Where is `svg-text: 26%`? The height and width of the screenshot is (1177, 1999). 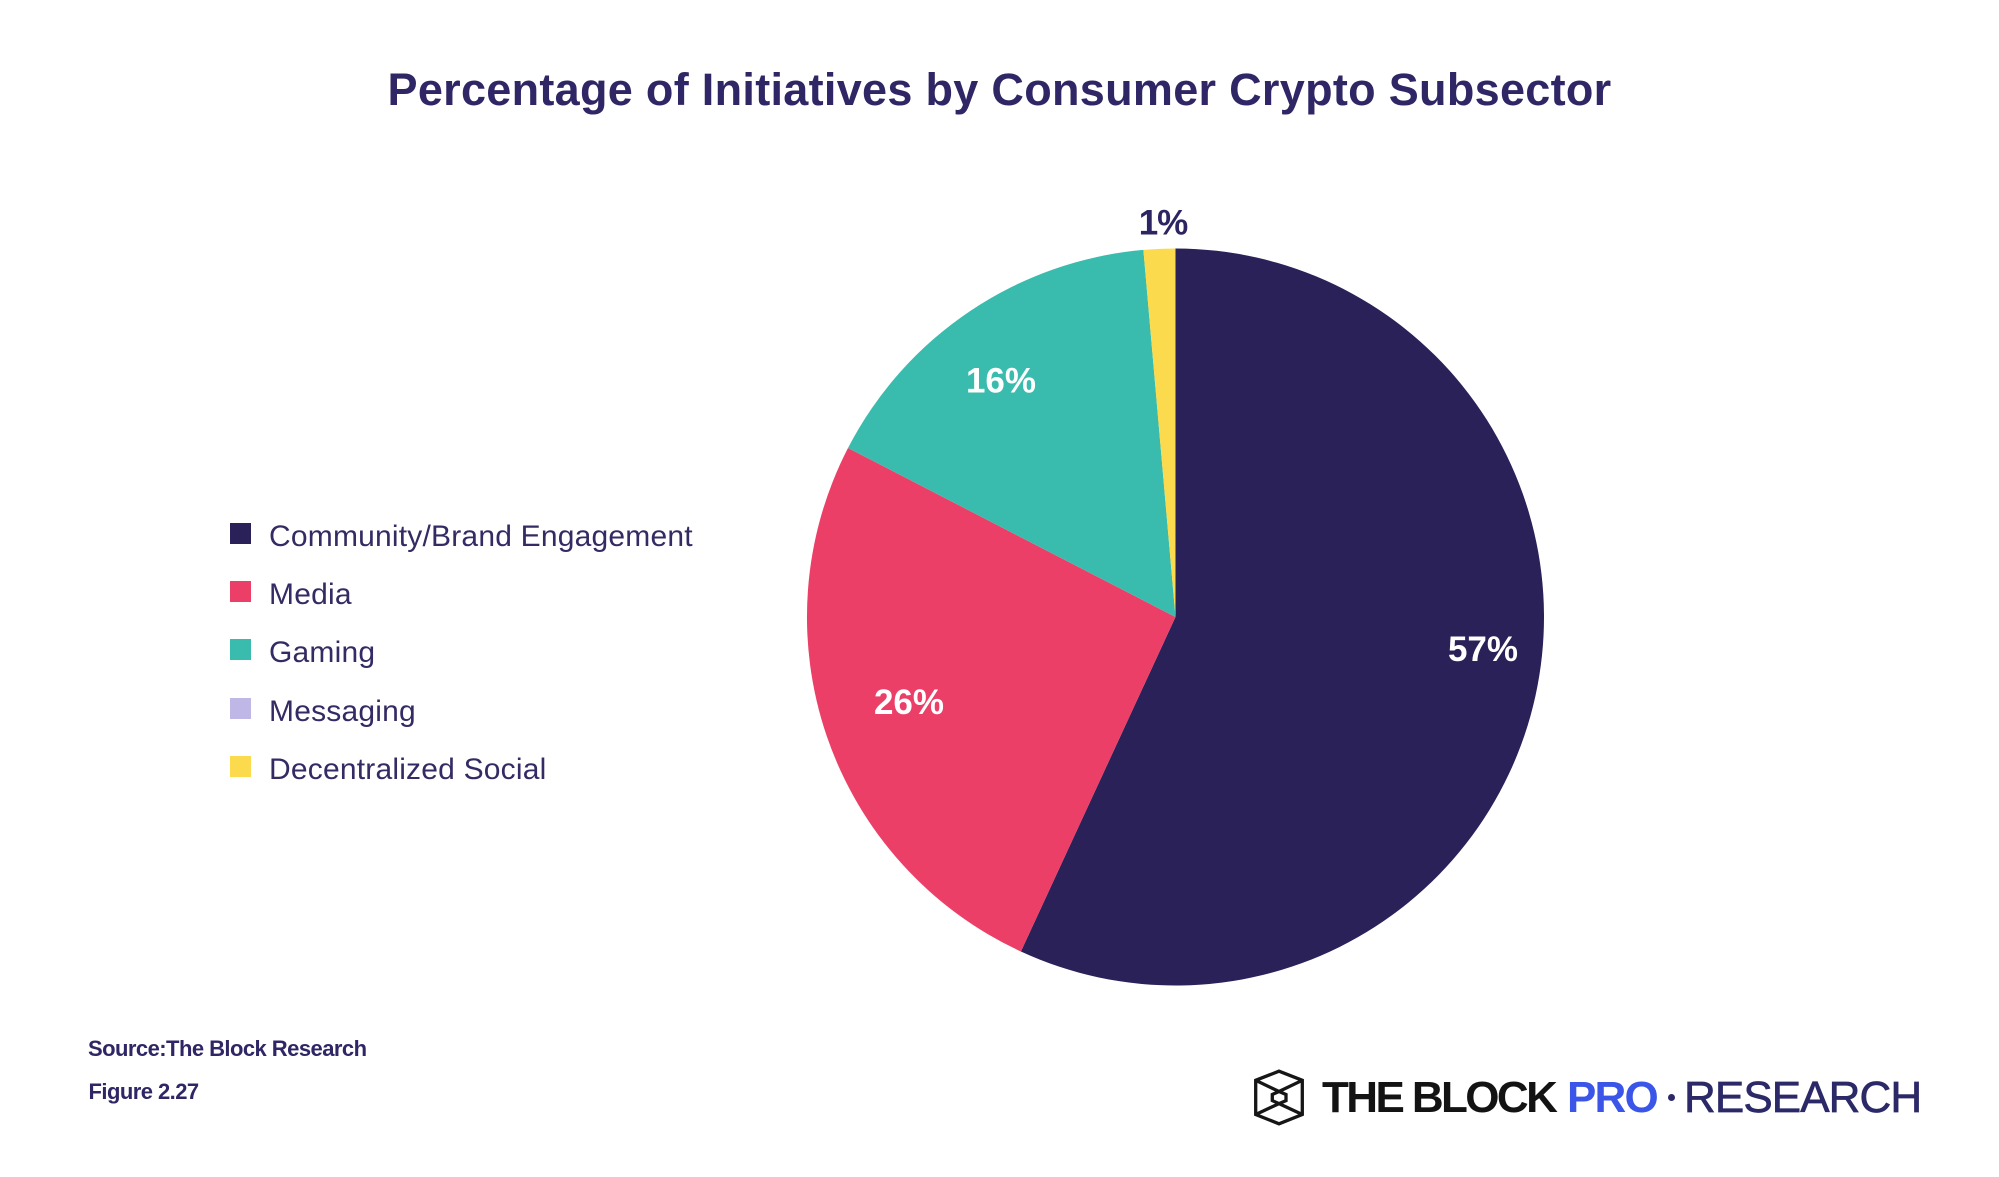
svg-text: 26% is located at coordinates (909, 702).